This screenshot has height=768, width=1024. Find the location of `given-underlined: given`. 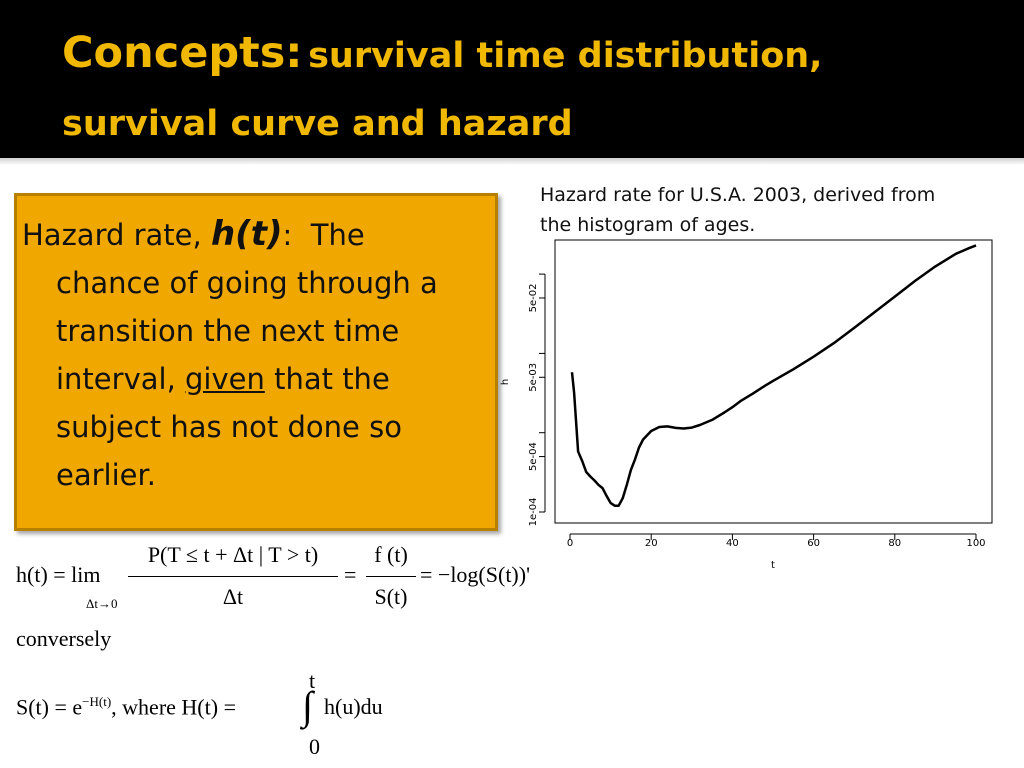

given-underlined: given is located at coordinates (225, 379).